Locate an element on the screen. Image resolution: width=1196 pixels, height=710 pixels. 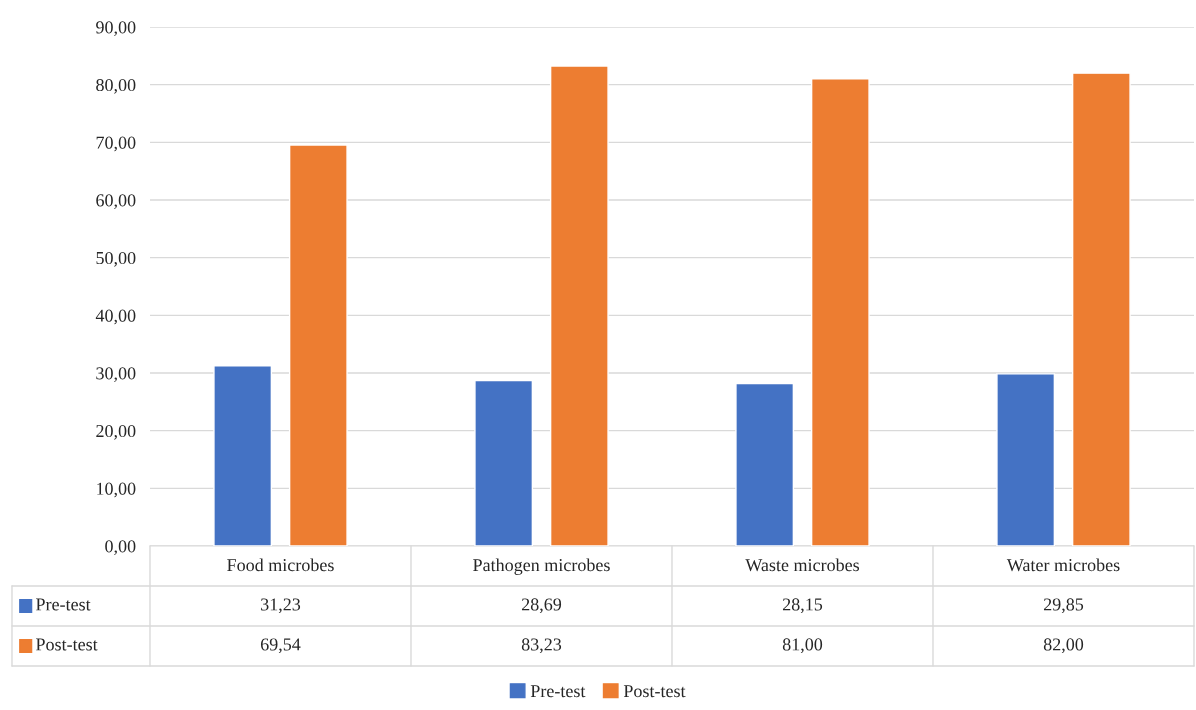
y-tick-label: 10,00 is located at coordinates (116, 490).